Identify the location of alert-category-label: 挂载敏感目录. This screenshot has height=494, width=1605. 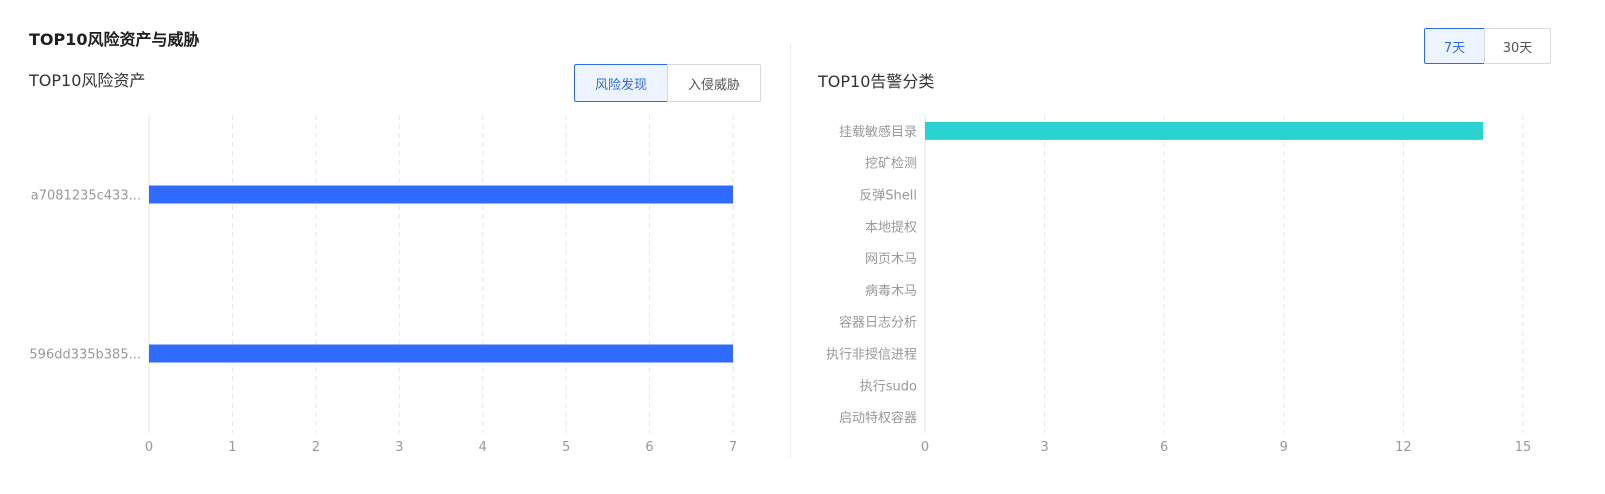
(878, 132).